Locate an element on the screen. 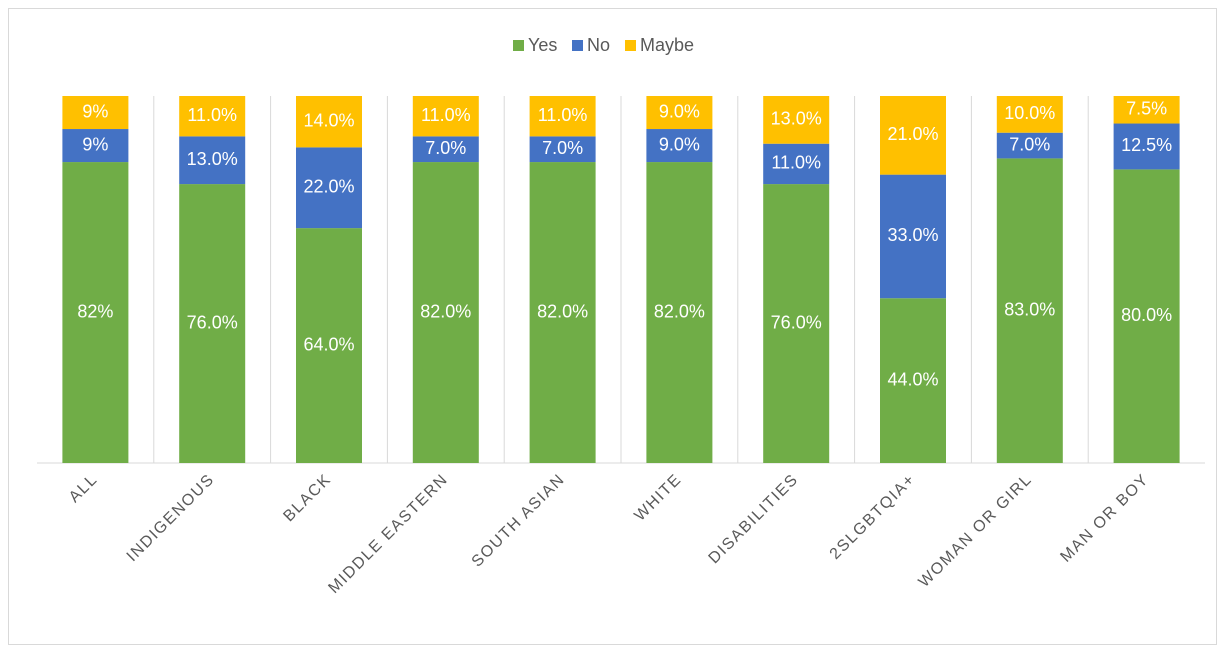 This screenshot has width=1225, height=658. data-label: 33.0% is located at coordinates (912, 235).